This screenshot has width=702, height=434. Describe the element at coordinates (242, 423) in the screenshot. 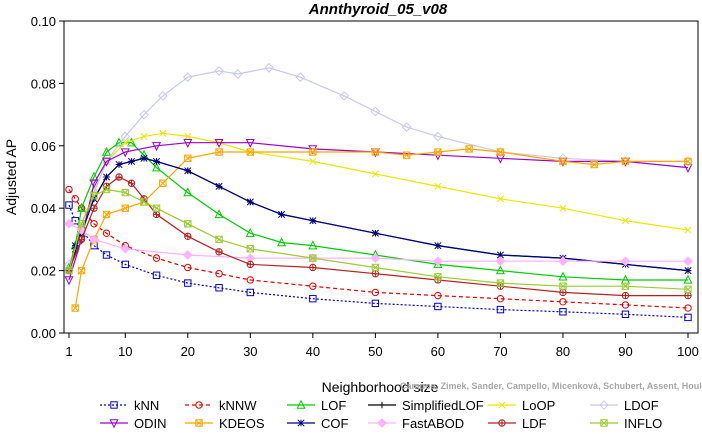

I see `legend-label: KDEOS` at that location.